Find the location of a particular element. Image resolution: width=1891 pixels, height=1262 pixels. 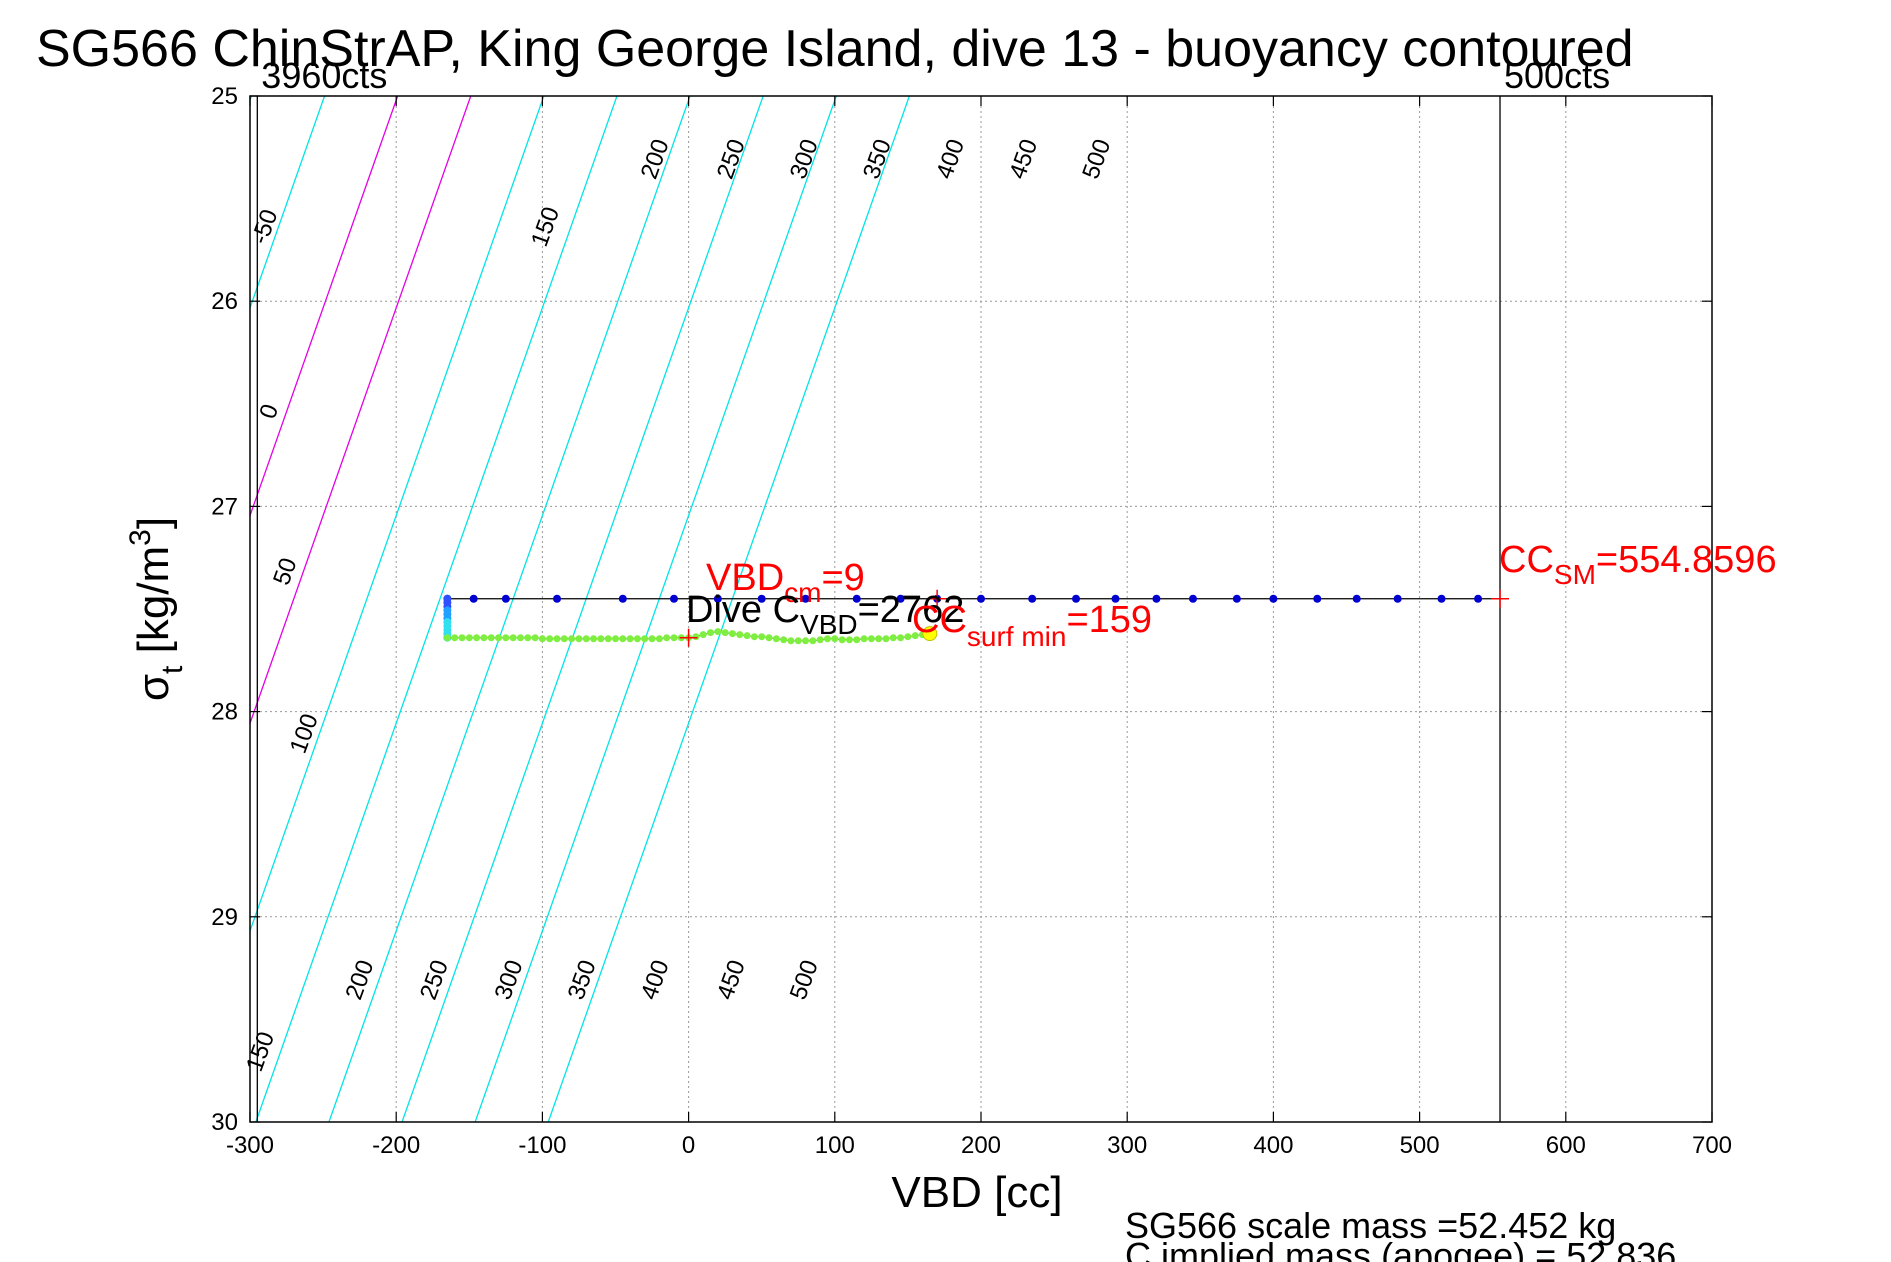

footer-implied-tail: implied mass (apogee) = 52.836 is located at coordinates (1413, 1248).